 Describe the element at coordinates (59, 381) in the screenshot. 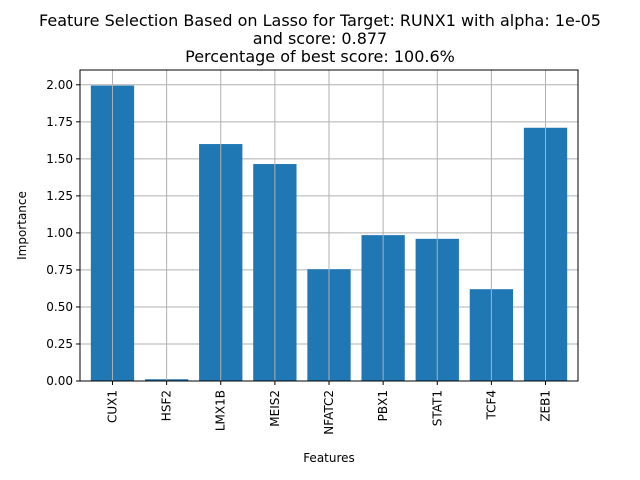

I see `y-tick-label: 0.00` at that location.